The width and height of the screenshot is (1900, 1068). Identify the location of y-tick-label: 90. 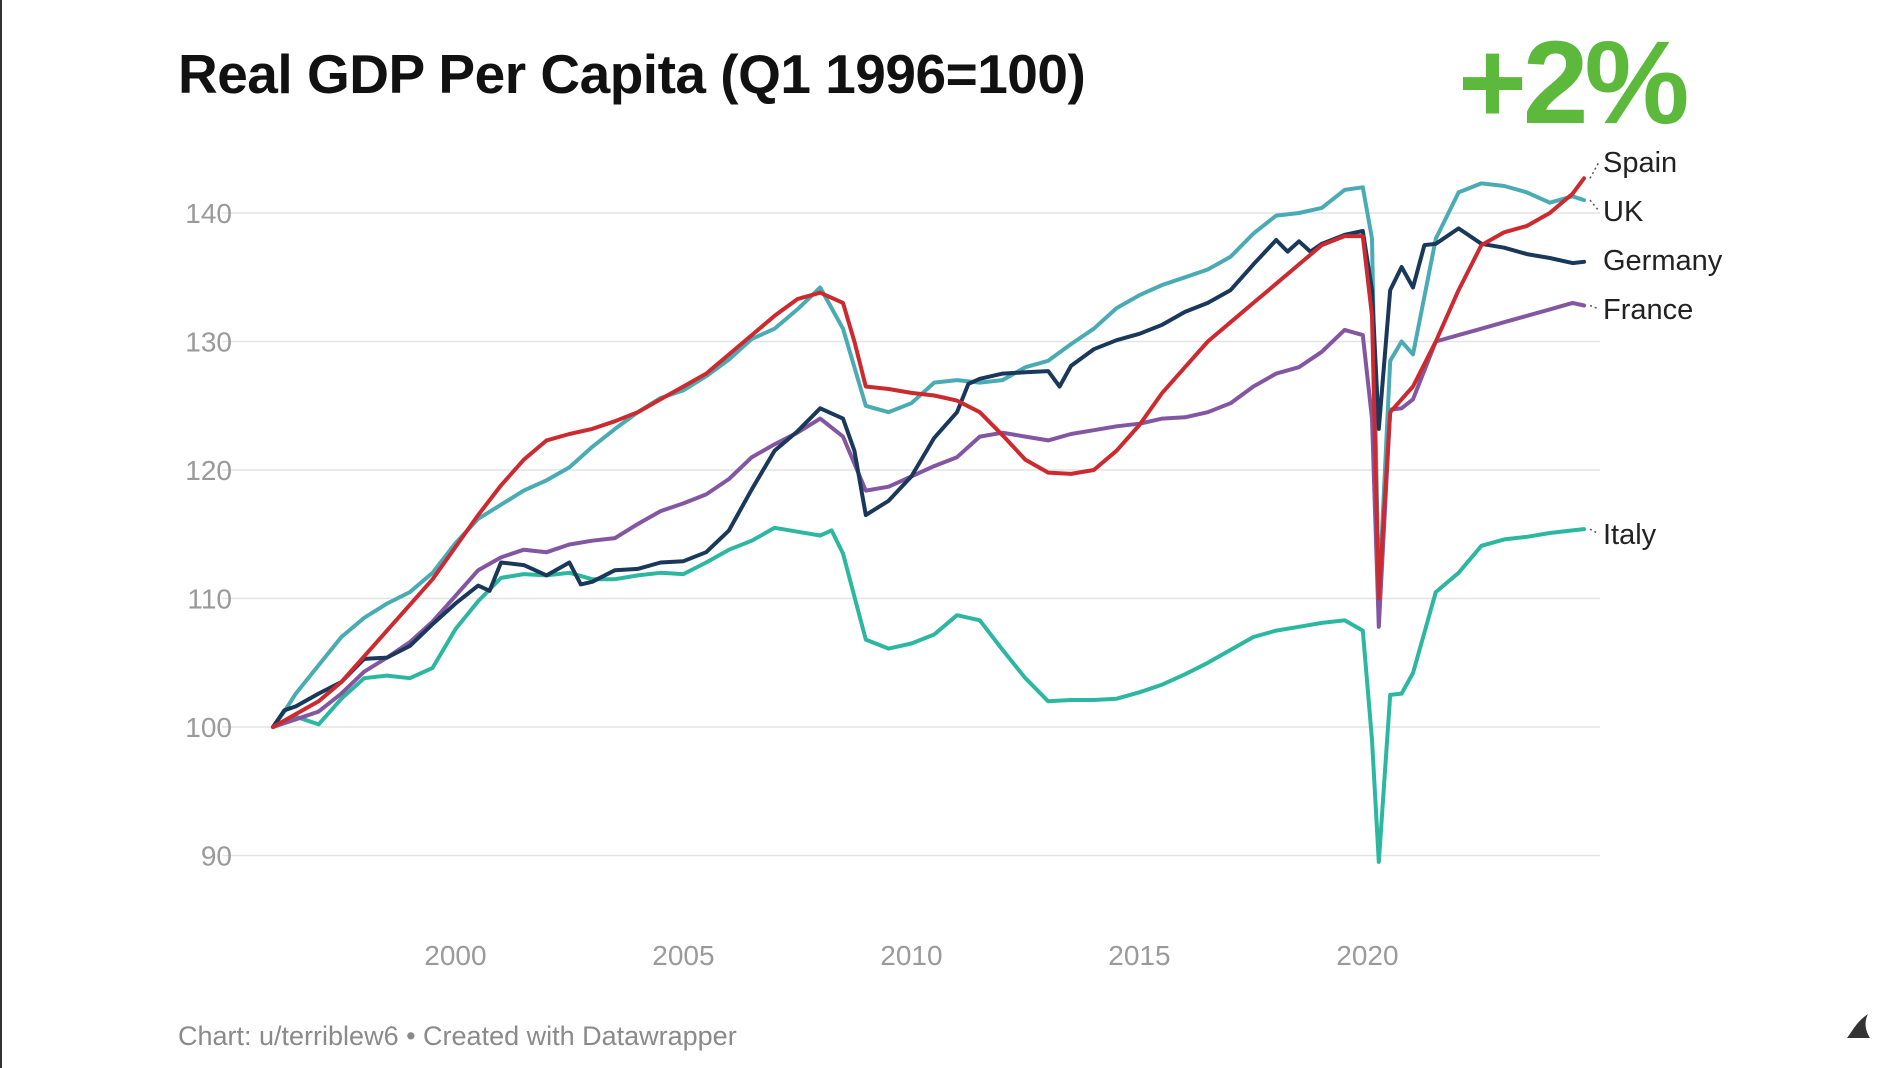
(216, 856).